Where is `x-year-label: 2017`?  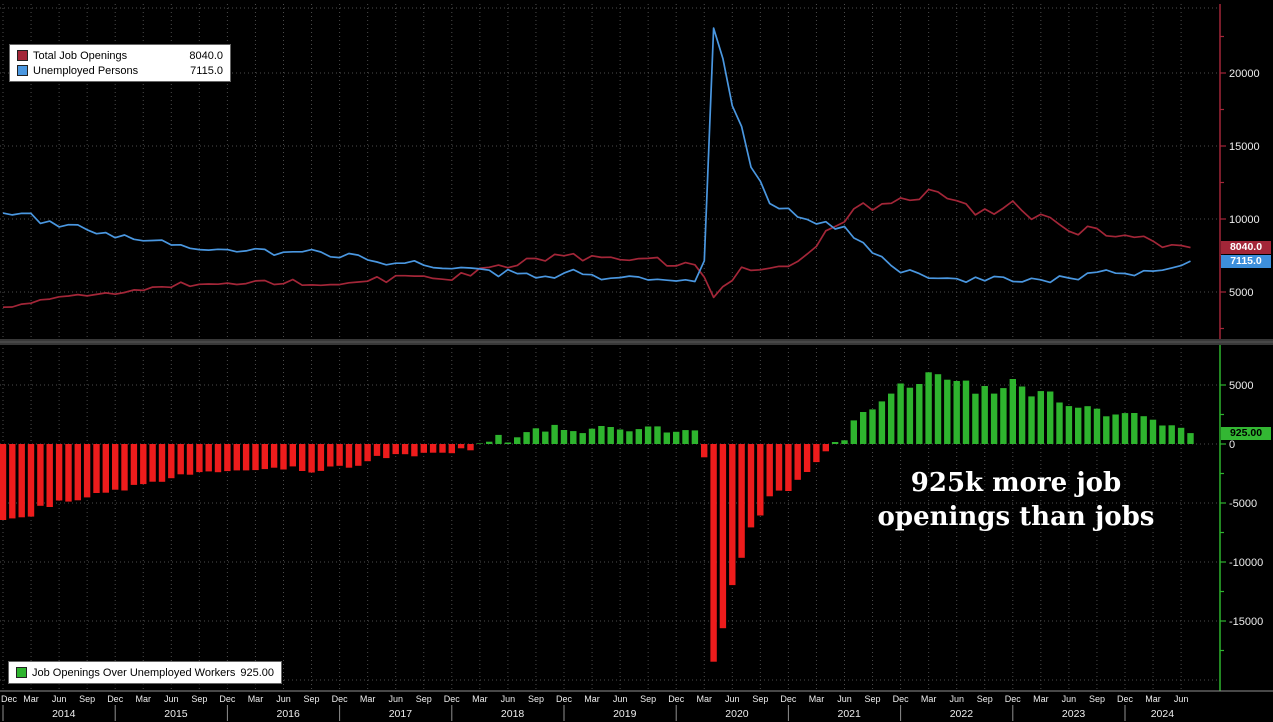
x-year-label: 2017 is located at coordinates (401, 714).